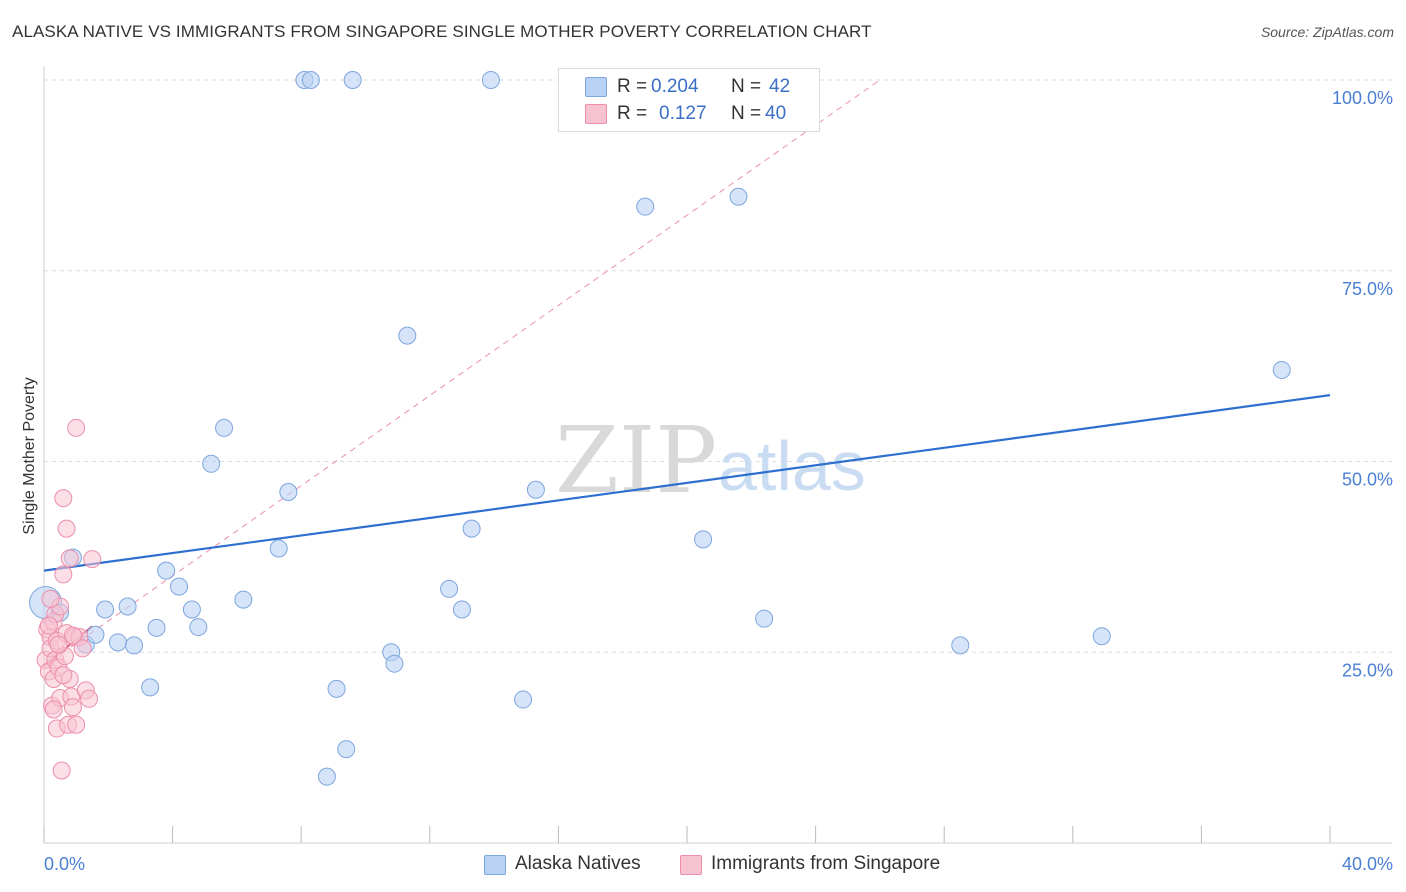  Describe the element at coordinates (1362, 98) in the screenshot. I see `y-tick-label: 100.0%` at that location.